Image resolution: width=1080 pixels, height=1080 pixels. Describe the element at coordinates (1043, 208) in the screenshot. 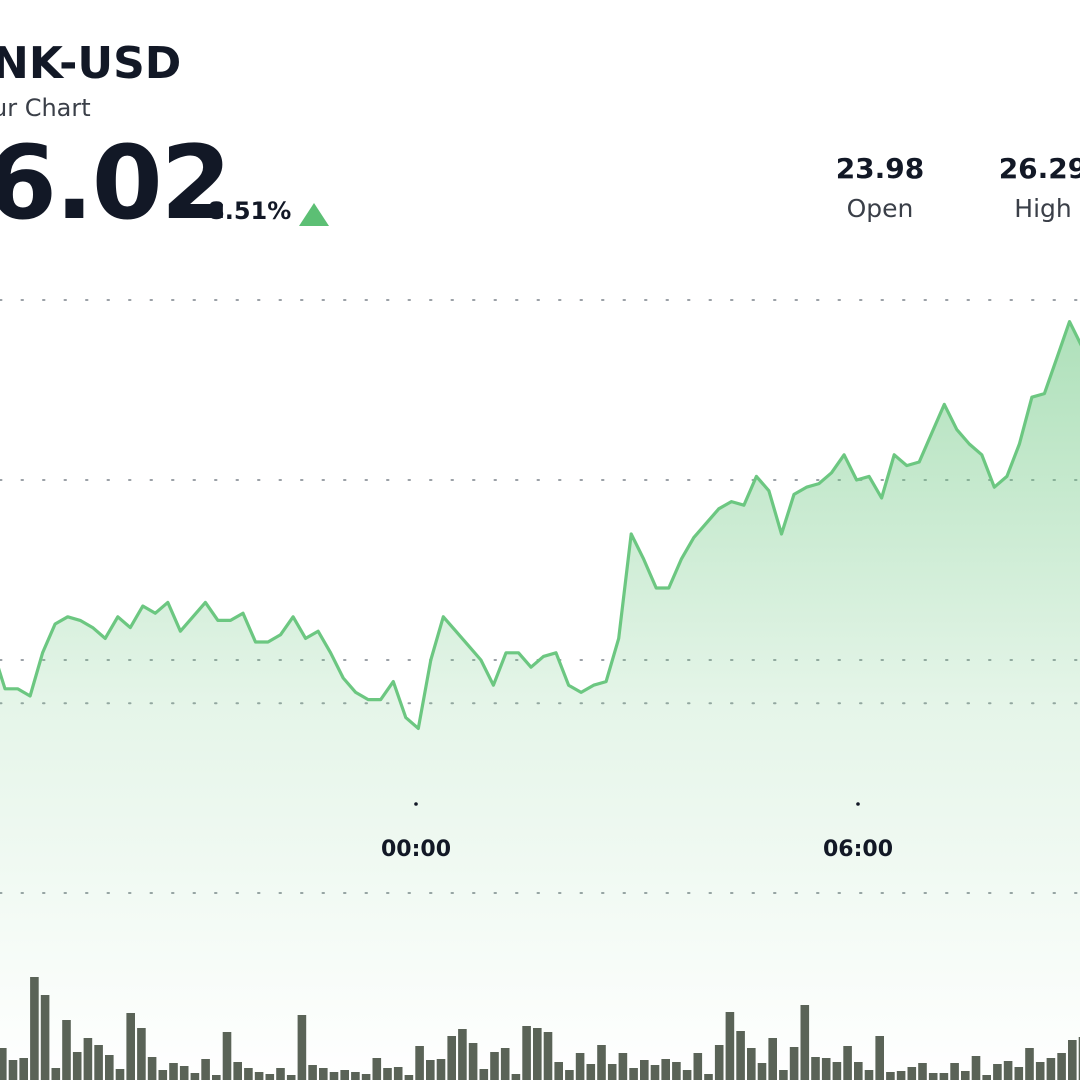

I see `high-label: High` at that location.